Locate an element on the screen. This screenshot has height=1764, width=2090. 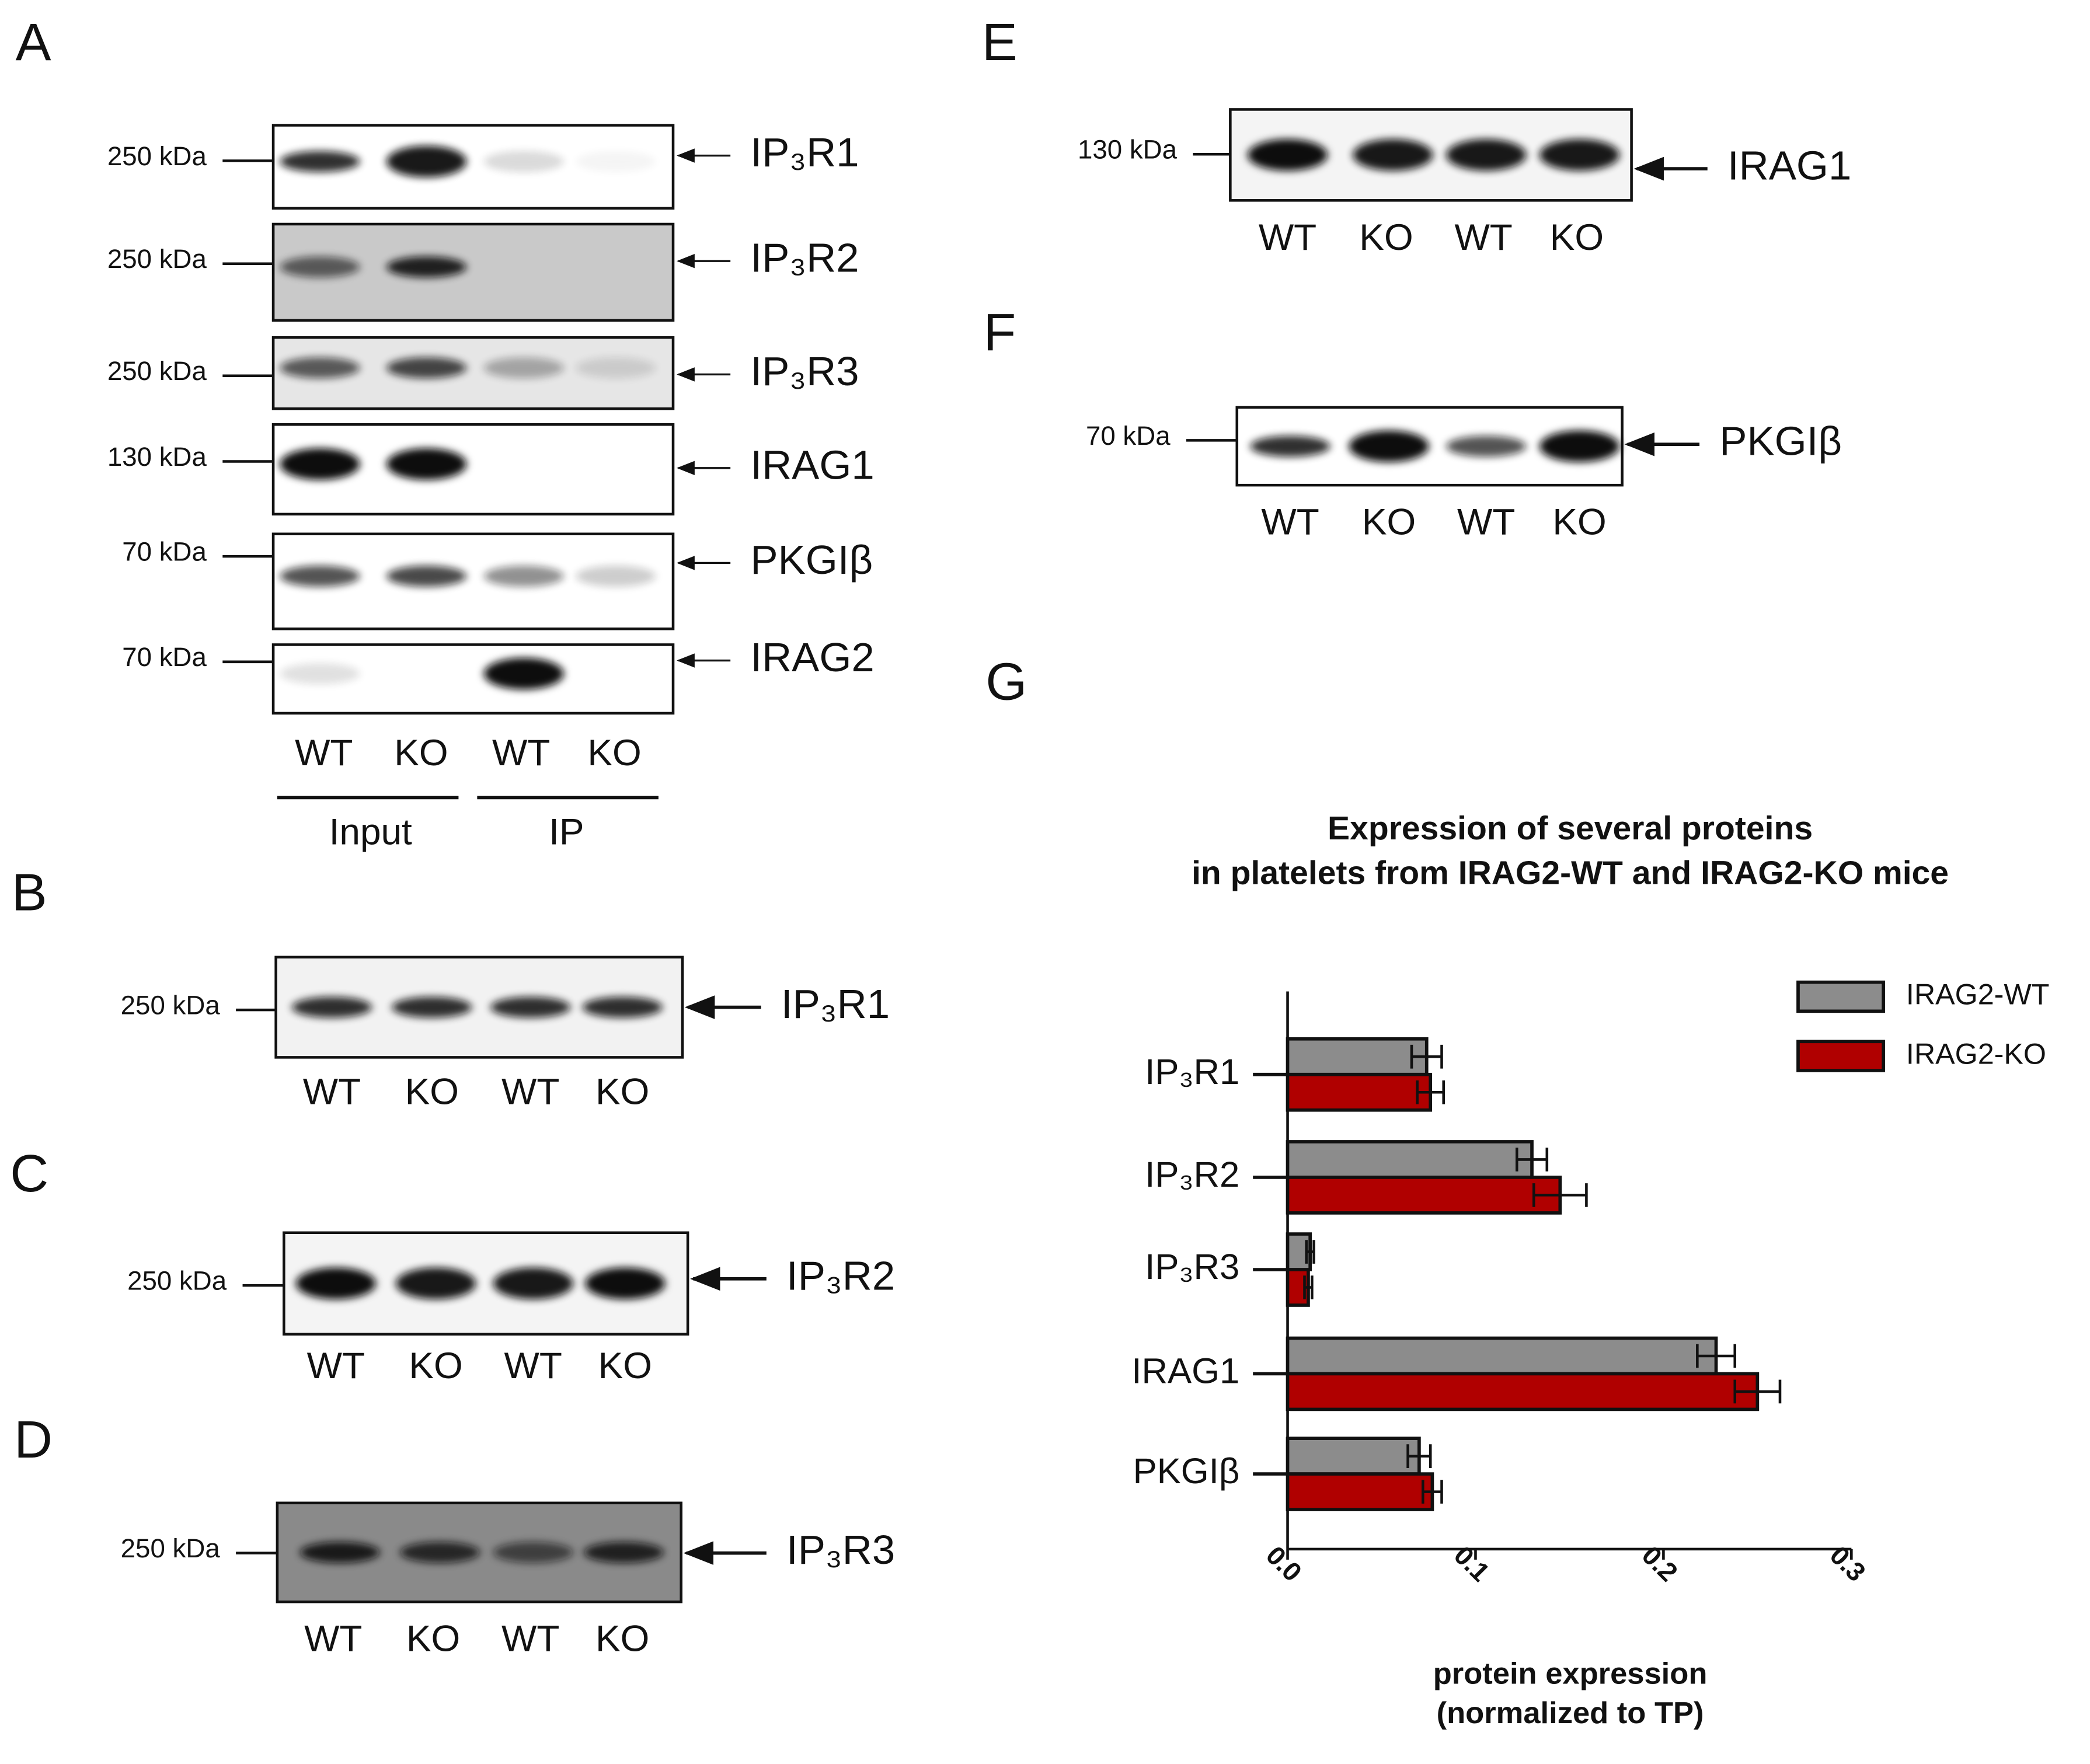
legend-label: IRAG2-WT is located at coordinates (1978, 995).